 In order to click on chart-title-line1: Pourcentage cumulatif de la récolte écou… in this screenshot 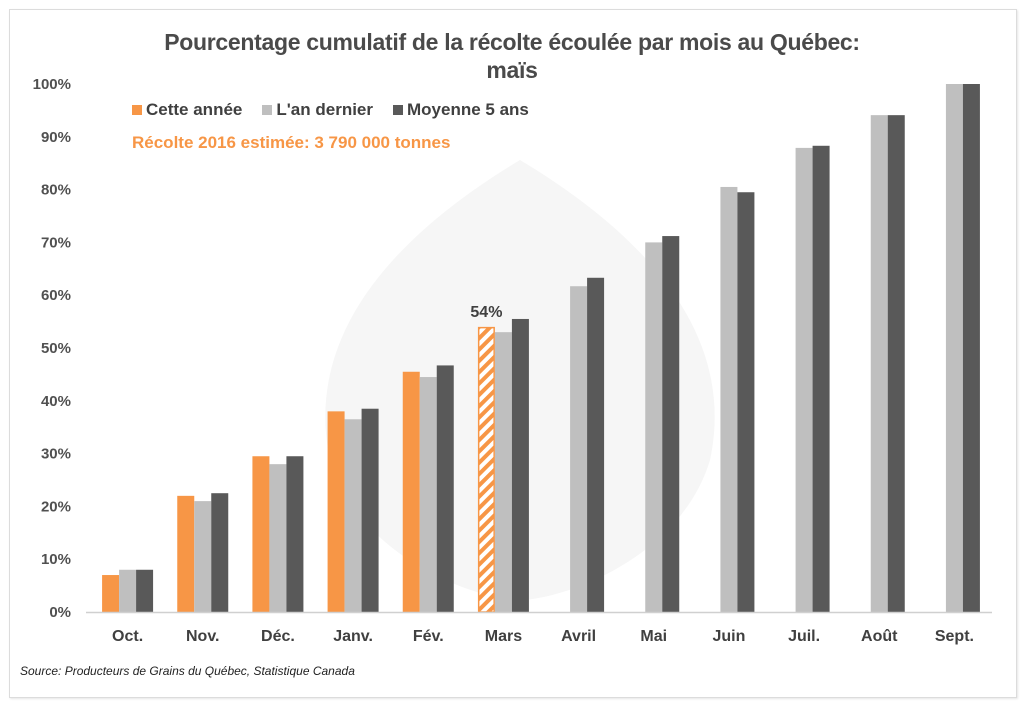, I will do `click(512, 42)`.